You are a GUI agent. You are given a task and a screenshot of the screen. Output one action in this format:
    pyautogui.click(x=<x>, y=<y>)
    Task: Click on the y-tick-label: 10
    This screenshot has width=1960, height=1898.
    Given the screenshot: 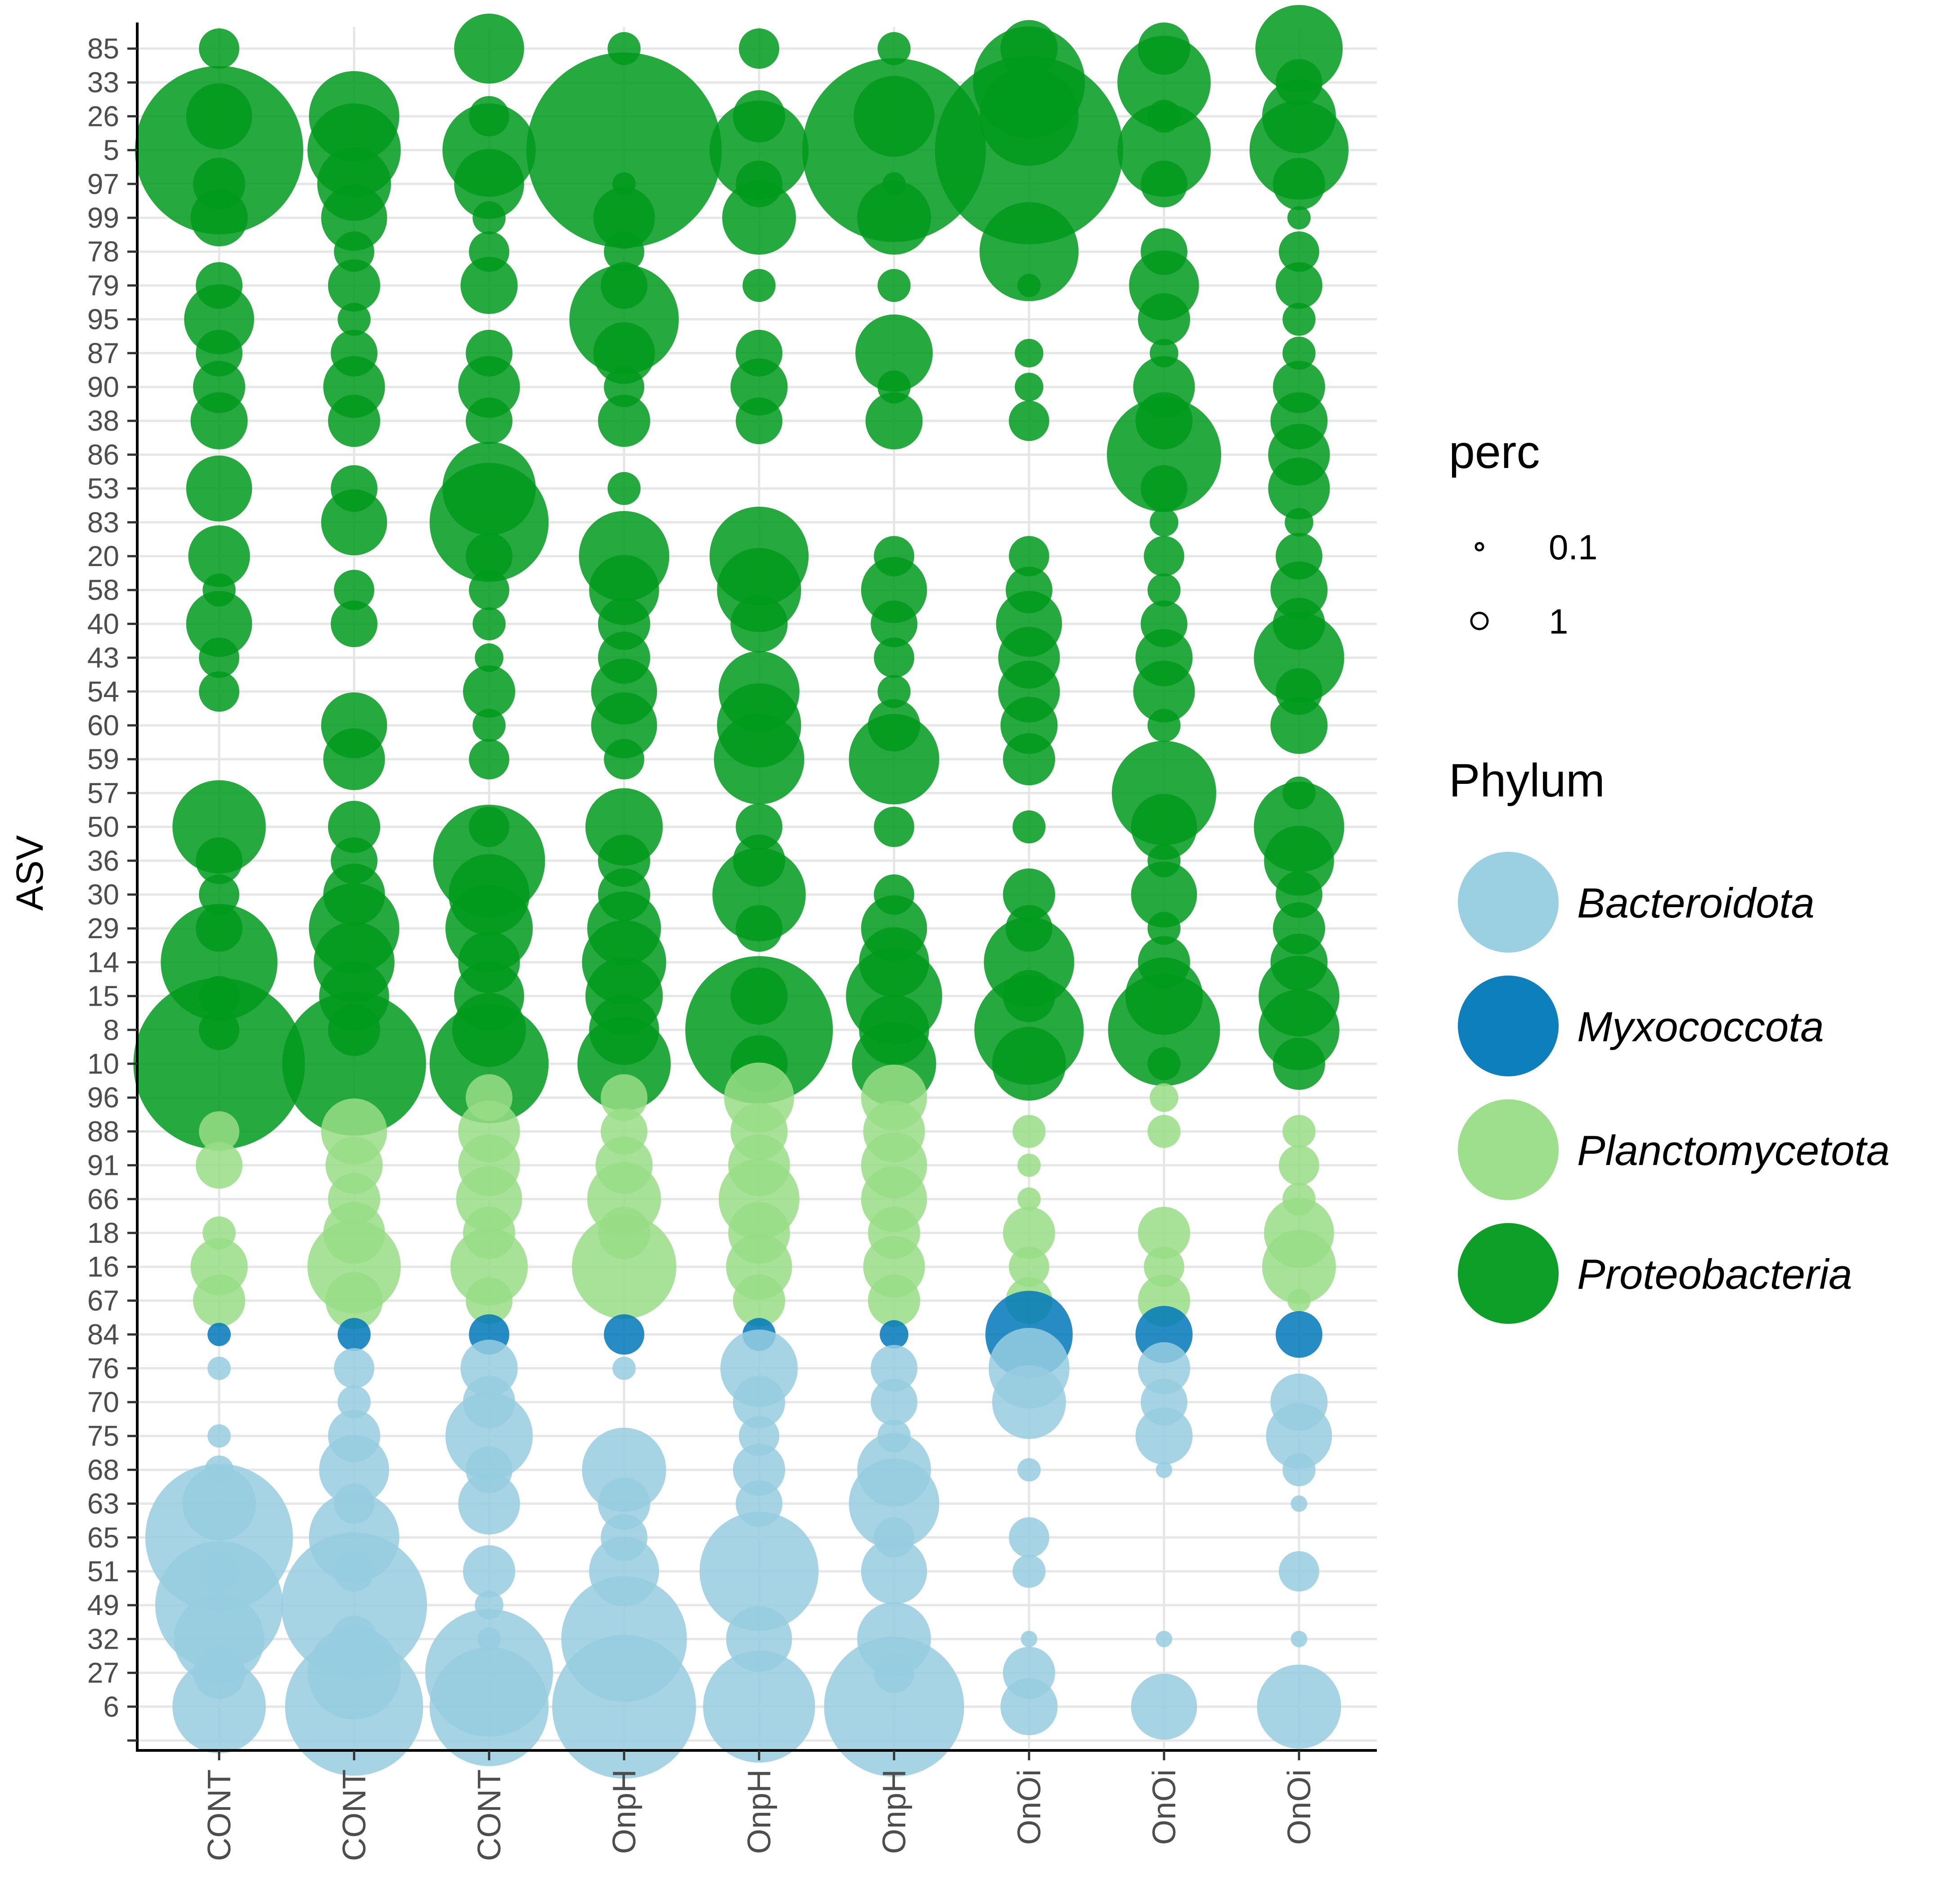 What is the action you would take?
    pyautogui.click(x=103, y=1064)
    